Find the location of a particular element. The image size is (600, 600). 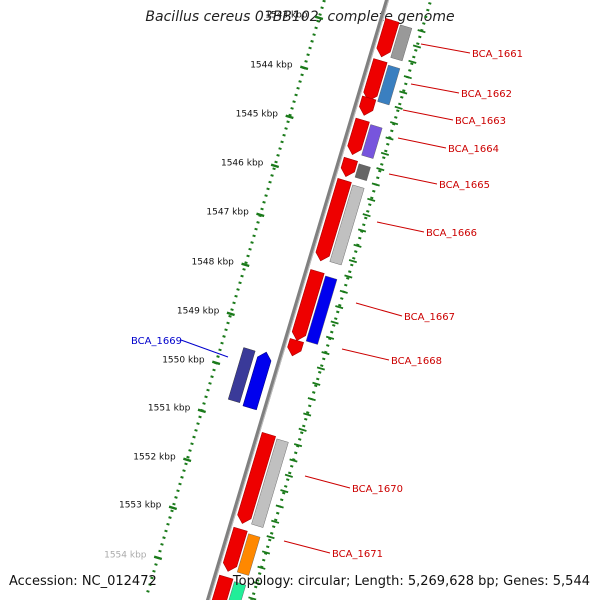

ruler-tick-label: 1550 kbp is located at coordinates (183, 360).